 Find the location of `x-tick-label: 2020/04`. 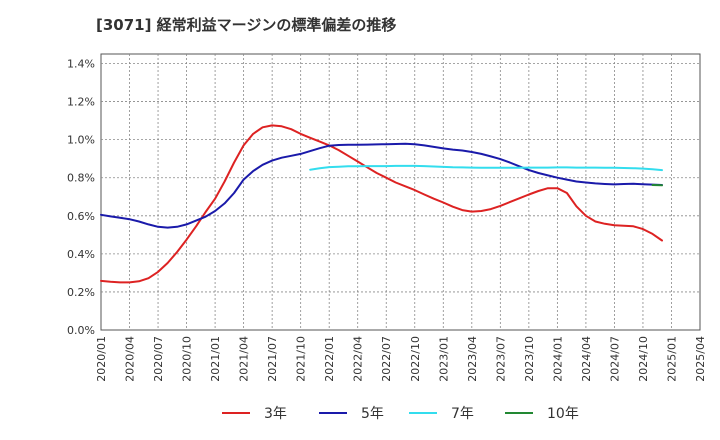

x-tick-label: 2020/04 is located at coordinates (130, 359).